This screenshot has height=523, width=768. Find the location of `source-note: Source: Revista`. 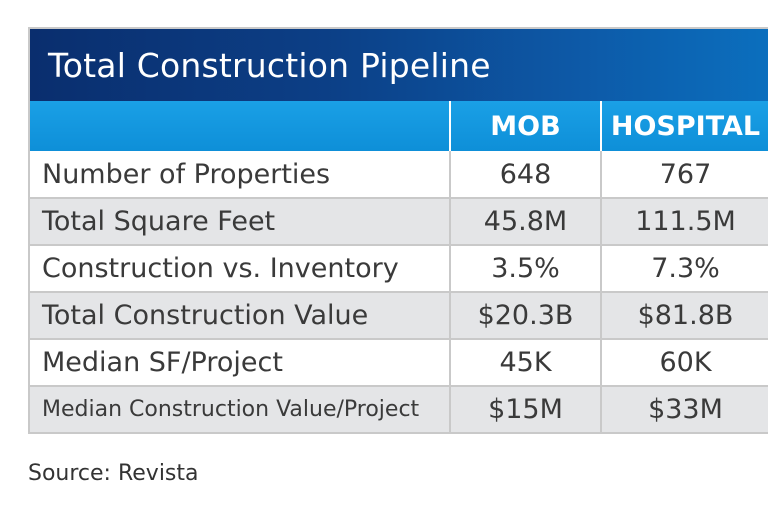

source-note: Source: Revista is located at coordinates (113, 473).